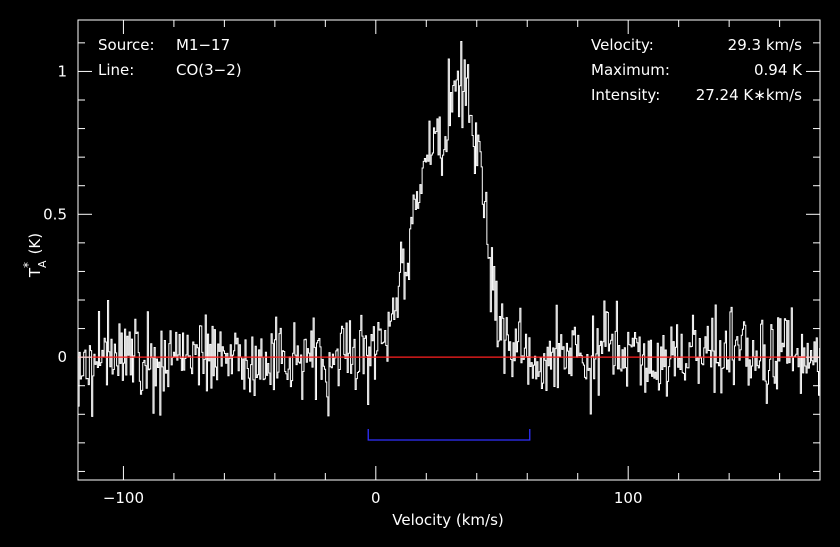 The width and height of the screenshot is (840, 547). I want to click on y-tick-label: 0, so click(62, 357).